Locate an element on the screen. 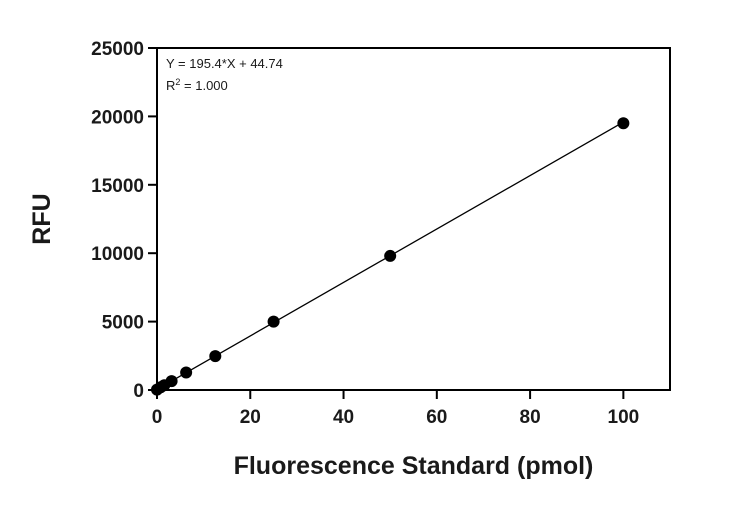 This screenshot has width=750, height=505. y-tick-label: 10000 is located at coordinates (117, 254).